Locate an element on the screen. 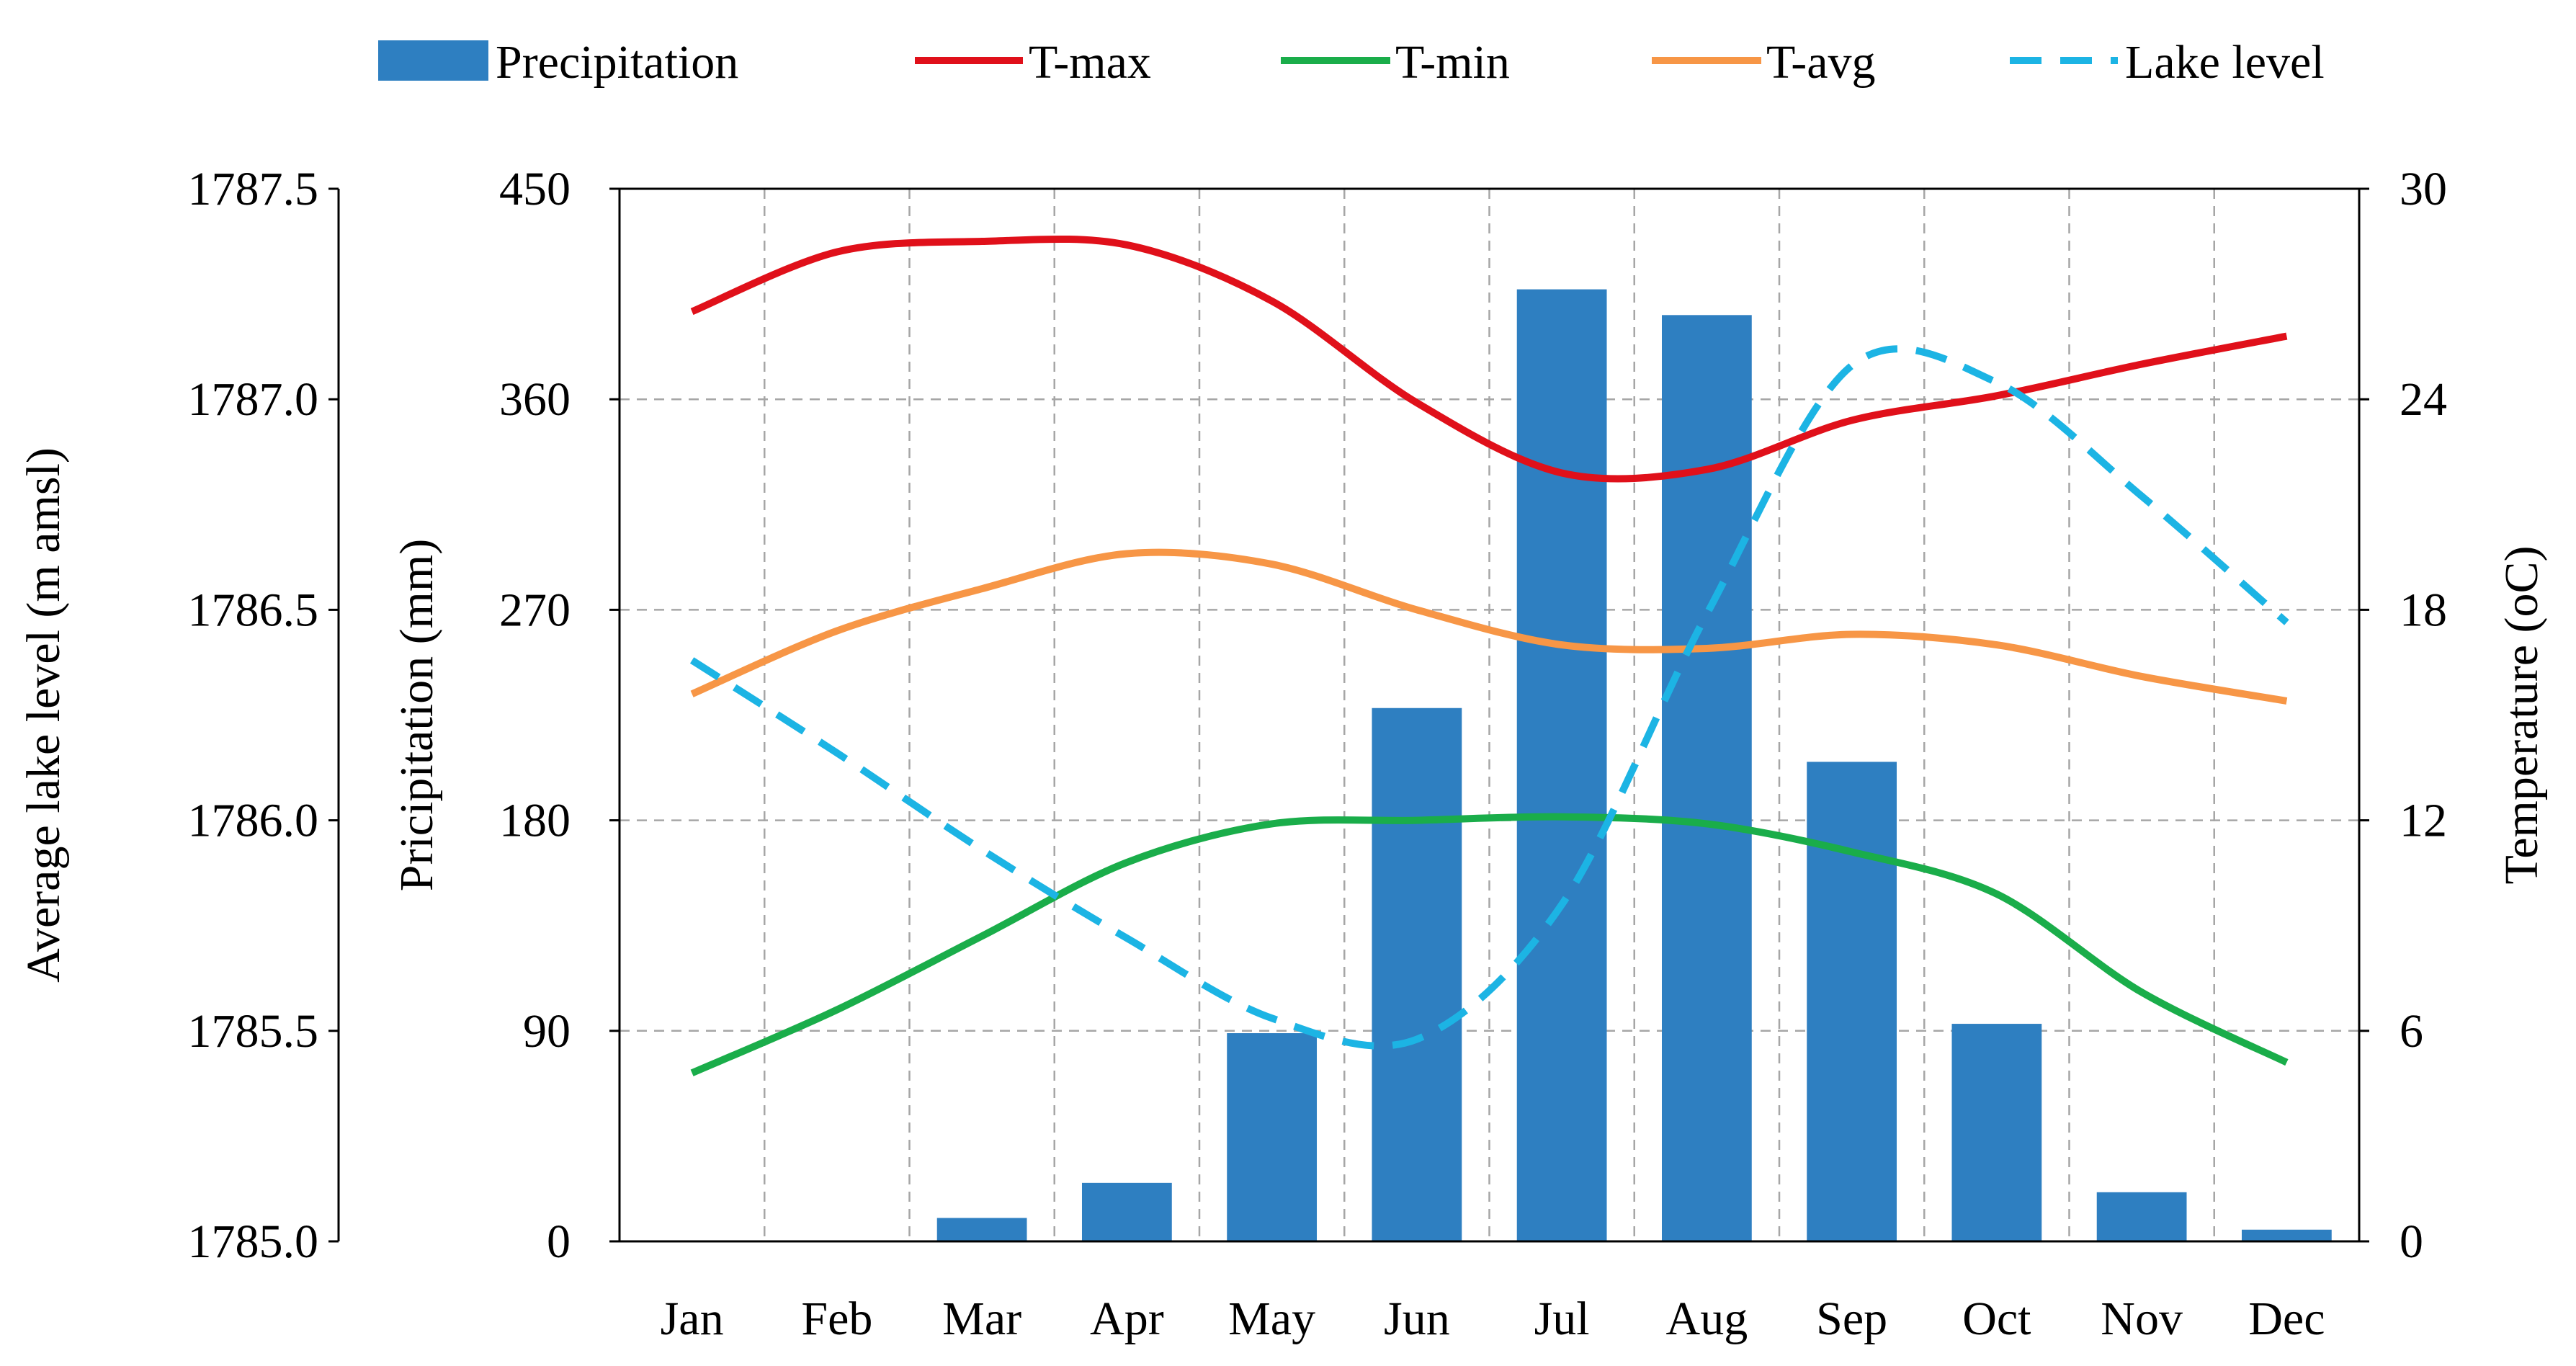  t-avg-line is located at coordinates (1489, 626).